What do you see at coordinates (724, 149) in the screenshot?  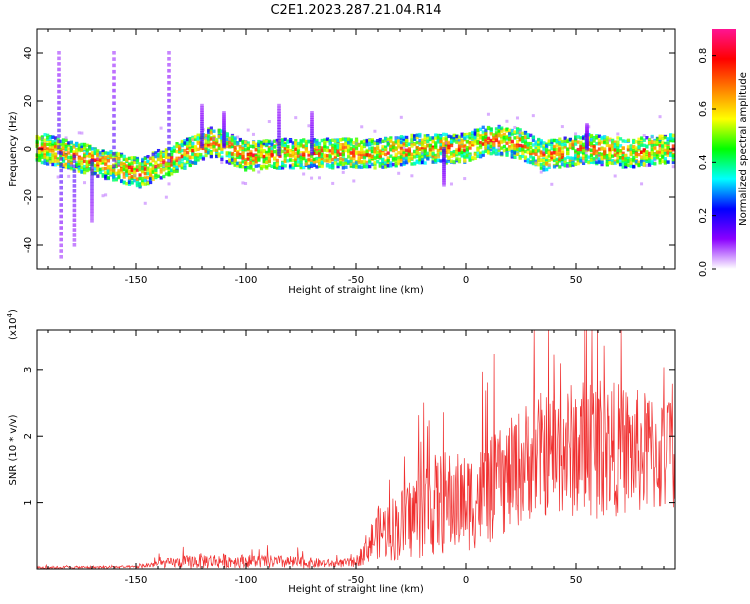 I see `colorbar-gradient` at bounding box center [724, 149].